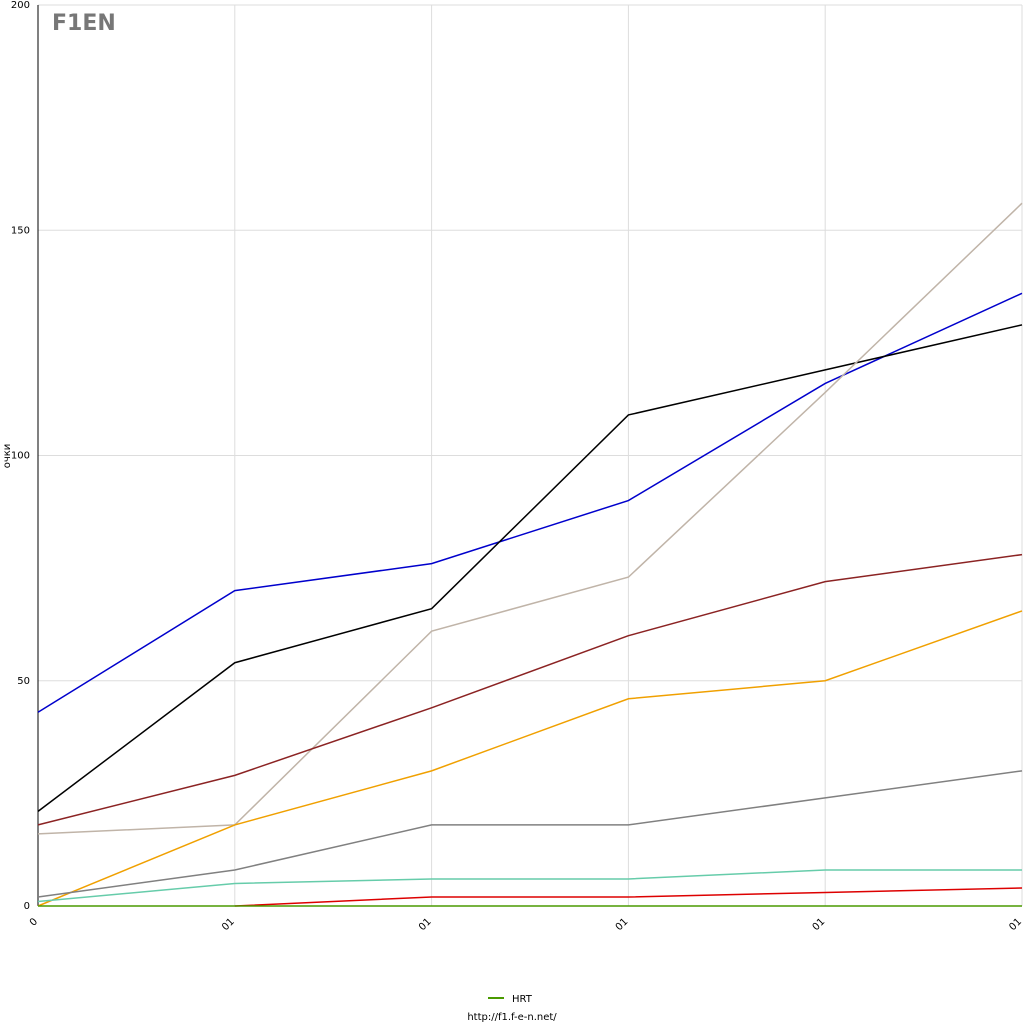 Image resolution: width=1024 pixels, height=1028 pixels. What do you see at coordinates (20, 5) in the screenshot?
I see `y-tick-label: 200` at bounding box center [20, 5].